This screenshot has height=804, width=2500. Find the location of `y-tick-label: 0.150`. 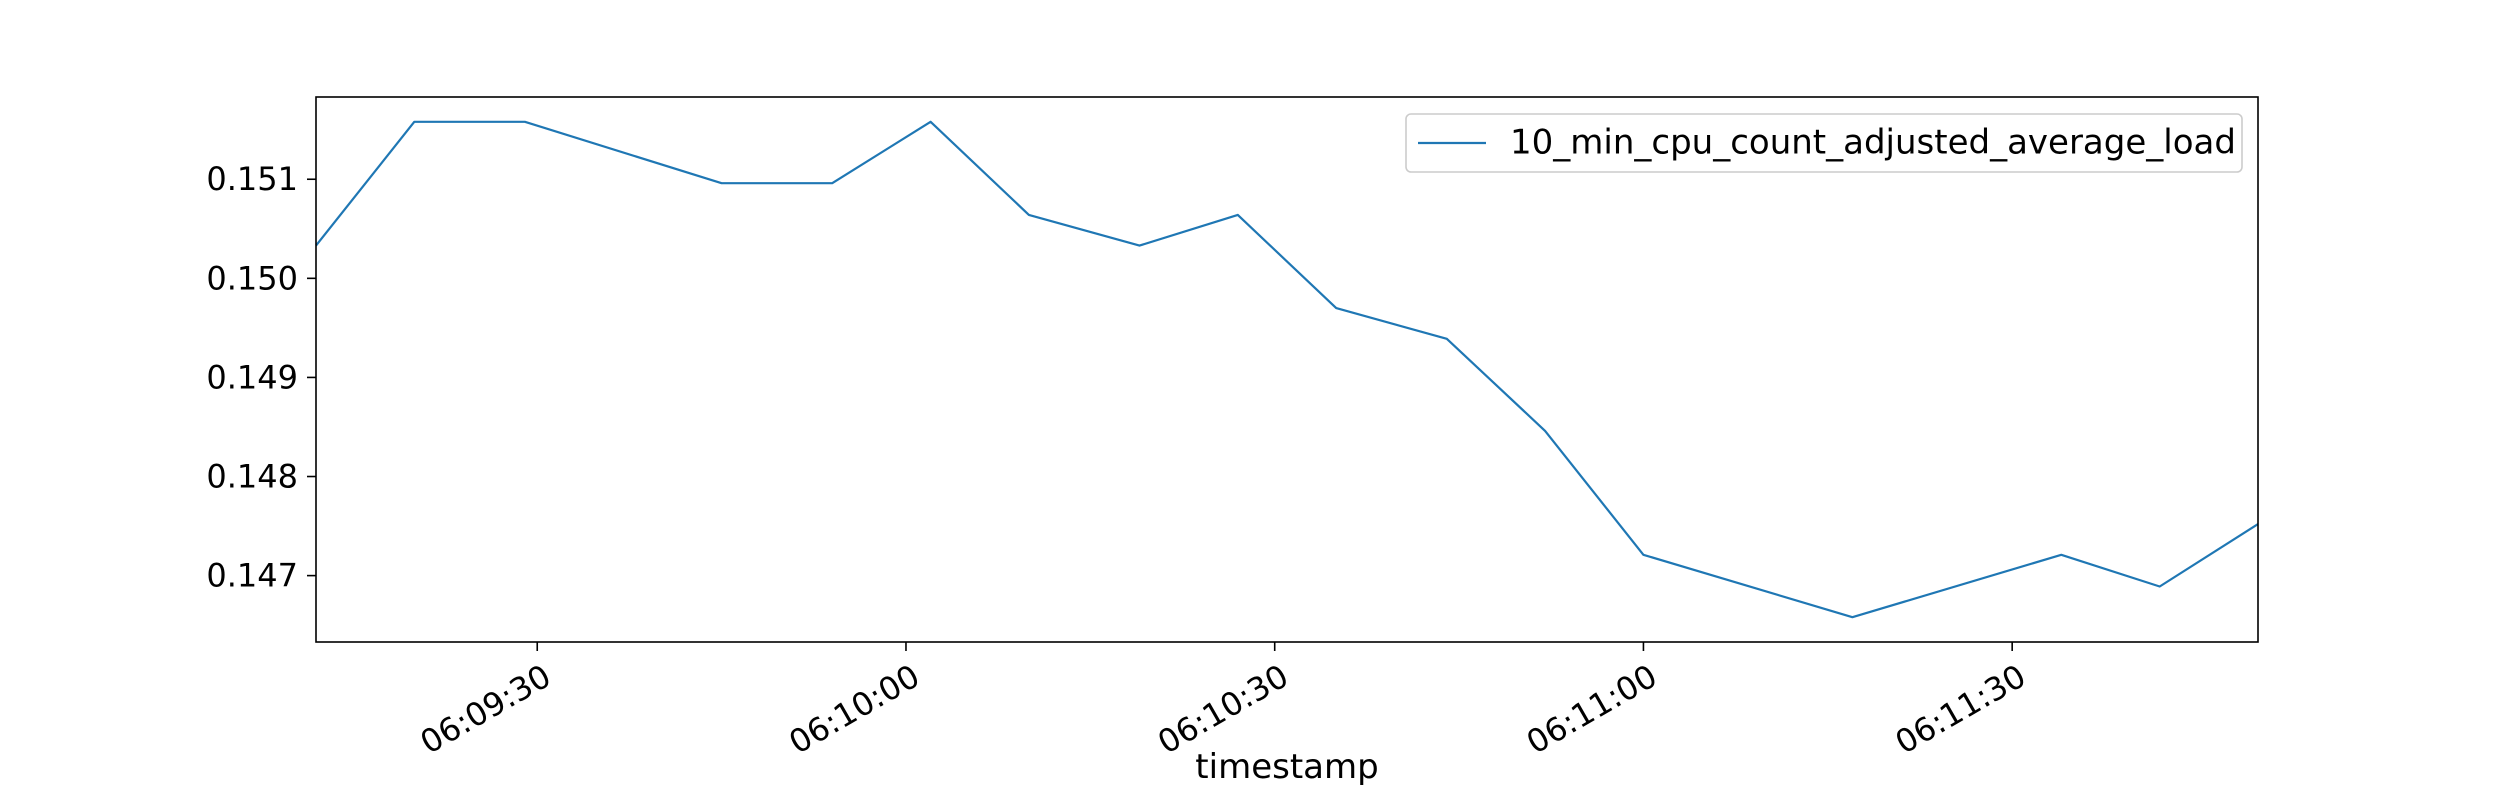

y-tick-label: 0.150 is located at coordinates (252, 278).